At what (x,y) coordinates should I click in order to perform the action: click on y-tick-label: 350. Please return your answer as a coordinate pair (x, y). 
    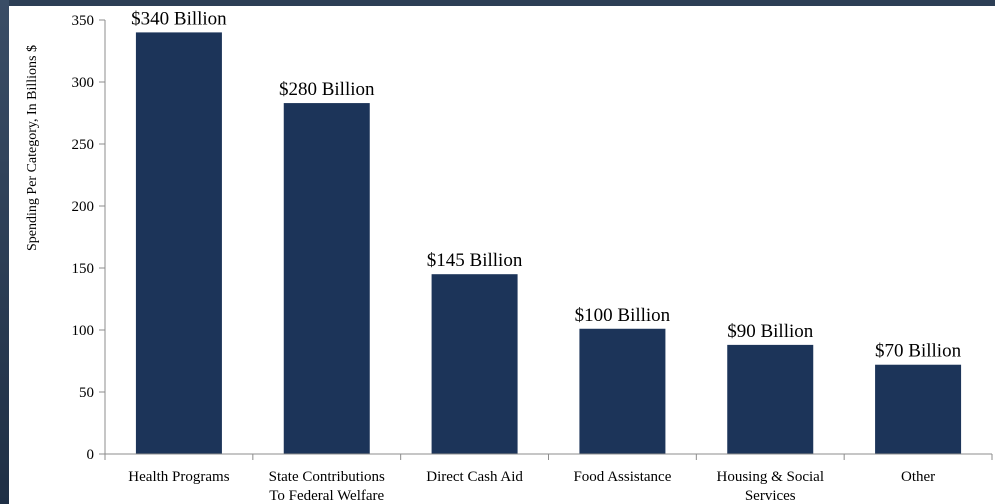
    Looking at the image, I should click on (83, 21).